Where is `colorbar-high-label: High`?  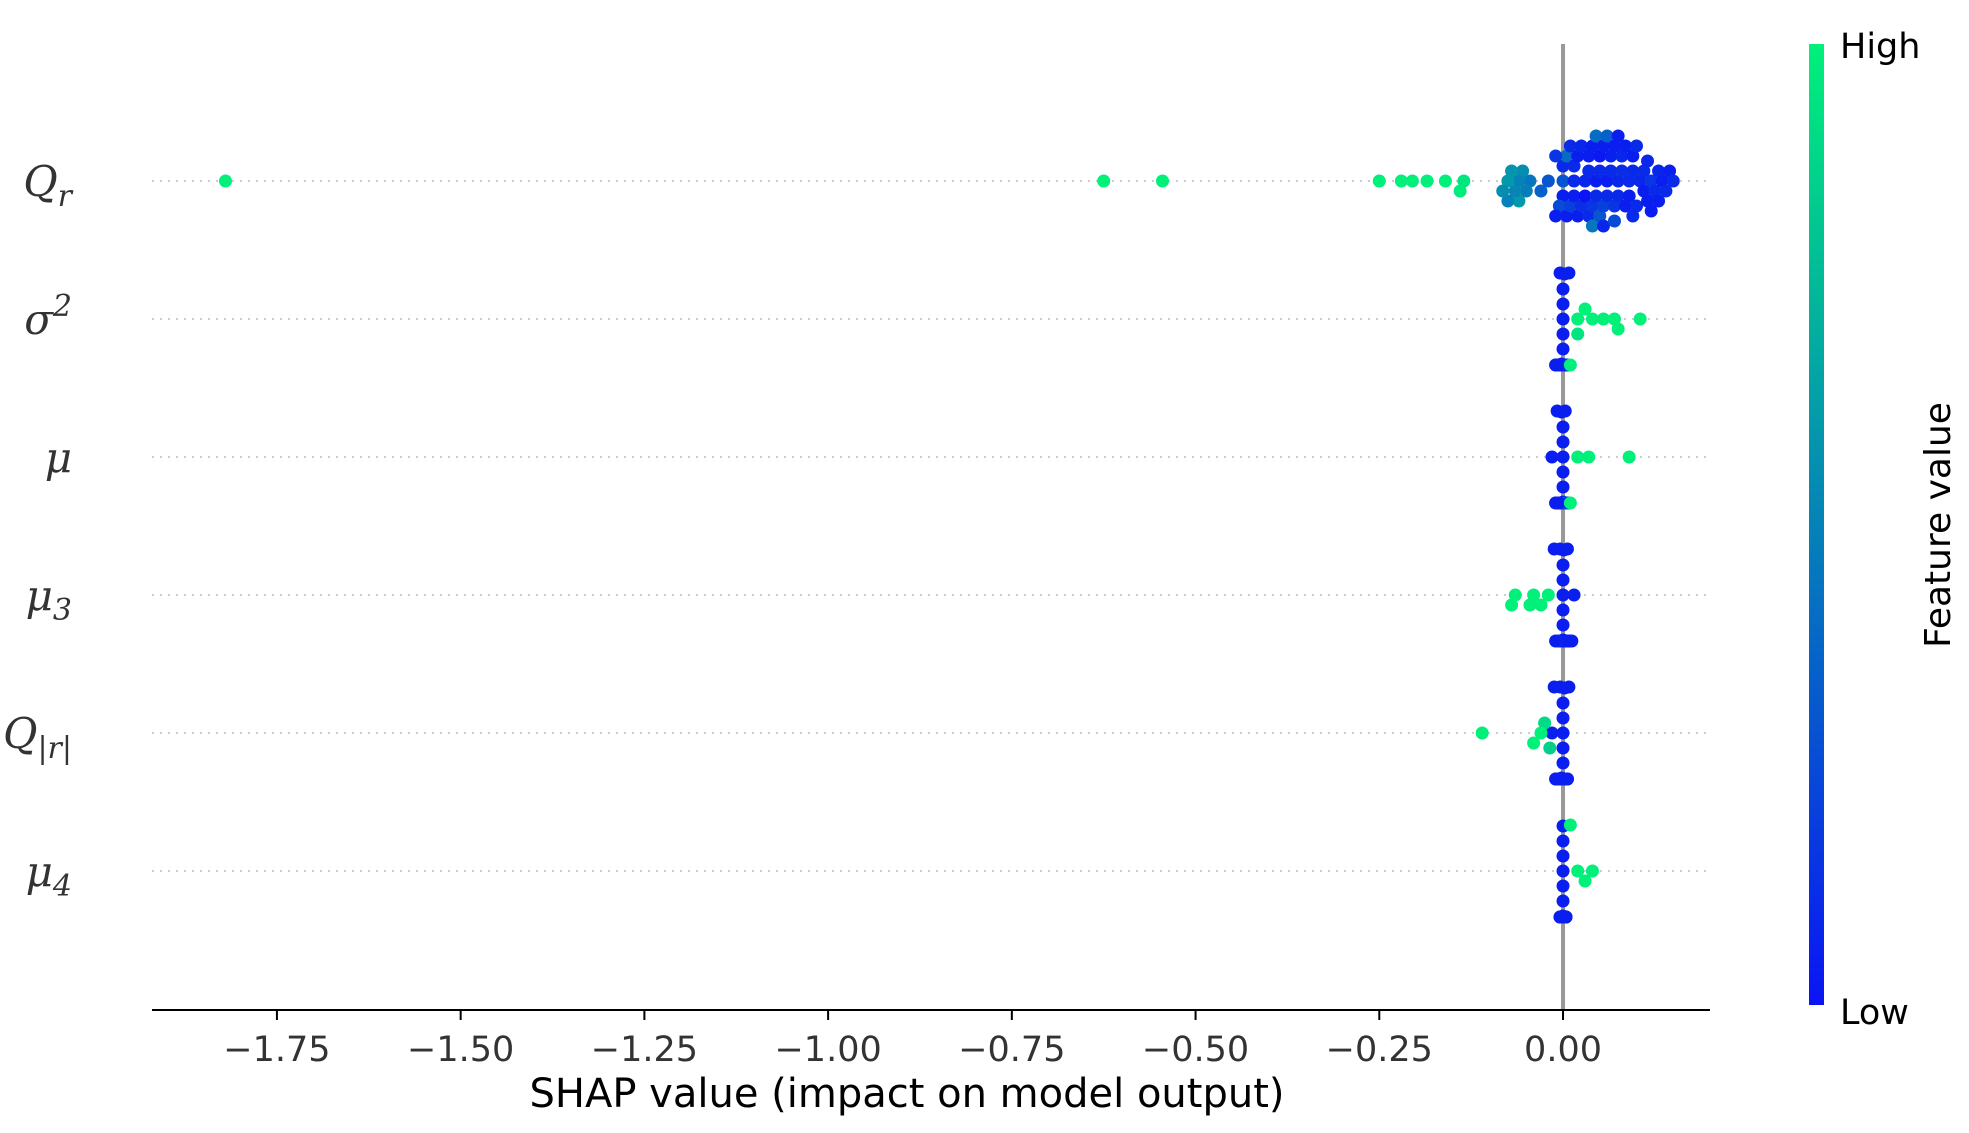
colorbar-high-label: High is located at coordinates (1880, 47).